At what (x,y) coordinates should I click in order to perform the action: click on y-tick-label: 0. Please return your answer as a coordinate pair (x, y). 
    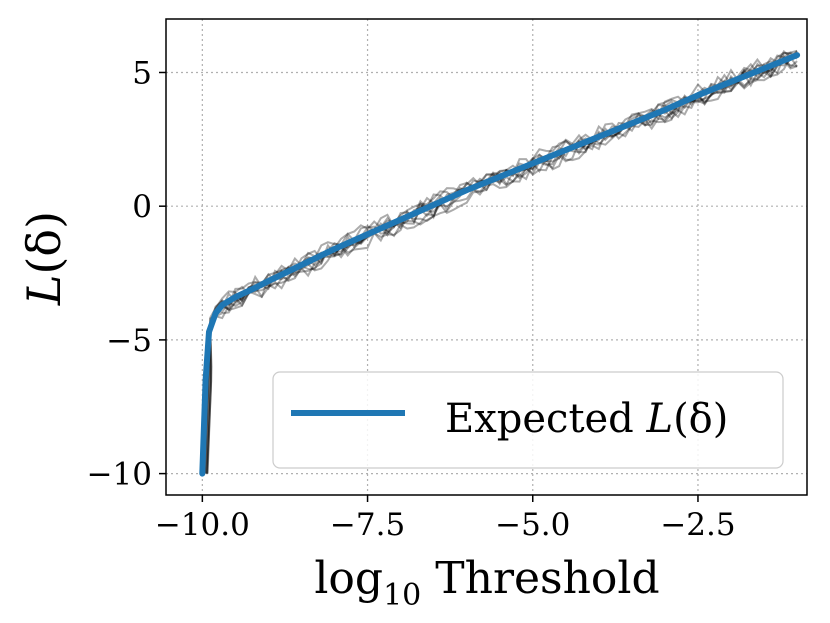
    Looking at the image, I should click on (142, 207).